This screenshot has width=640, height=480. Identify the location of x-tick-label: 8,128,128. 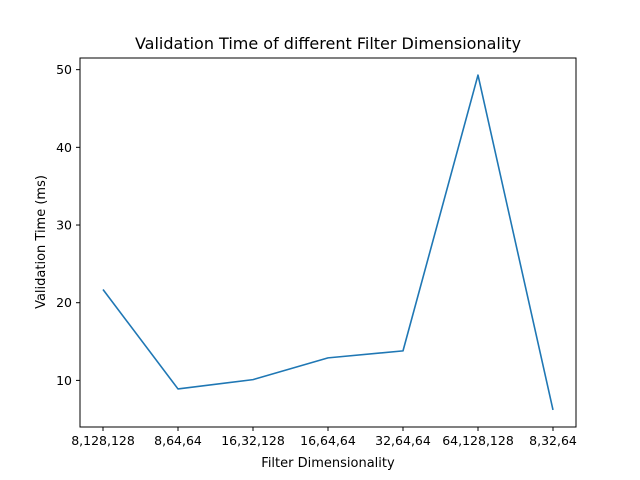
(103, 440).